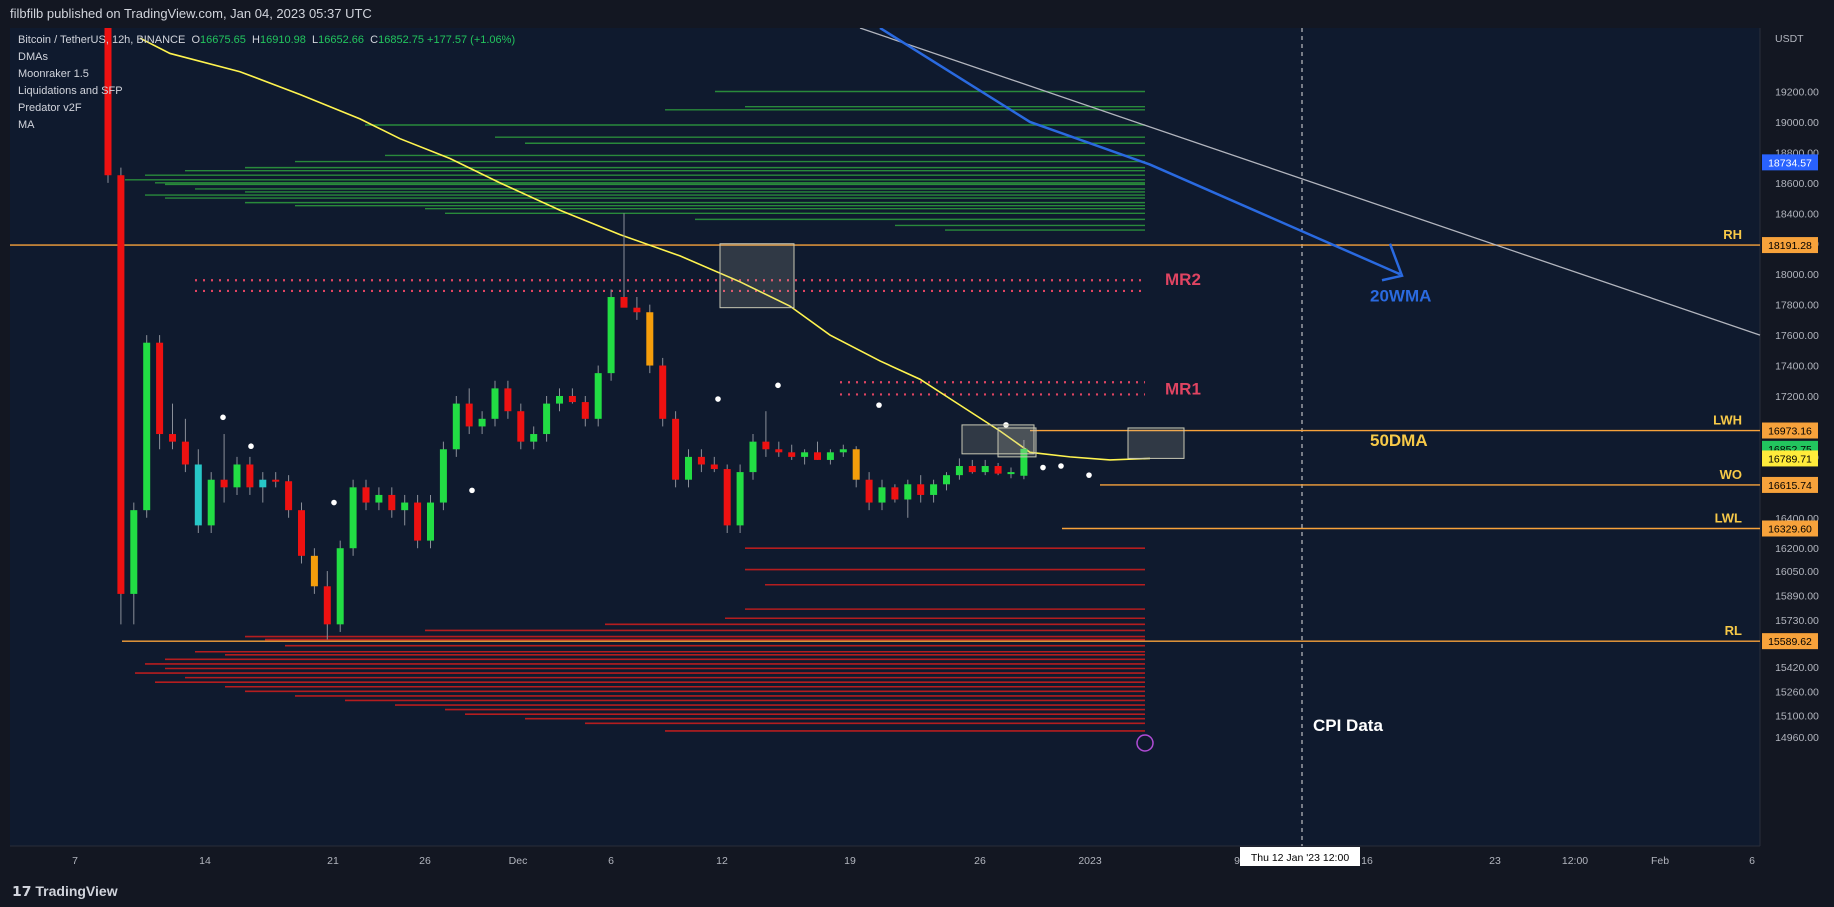 Image resolution: width=1834 pixels, height=907 pixels. Describe the element at coordinates (1790, 458) in the screenshot. I see `price-tag` at that location.